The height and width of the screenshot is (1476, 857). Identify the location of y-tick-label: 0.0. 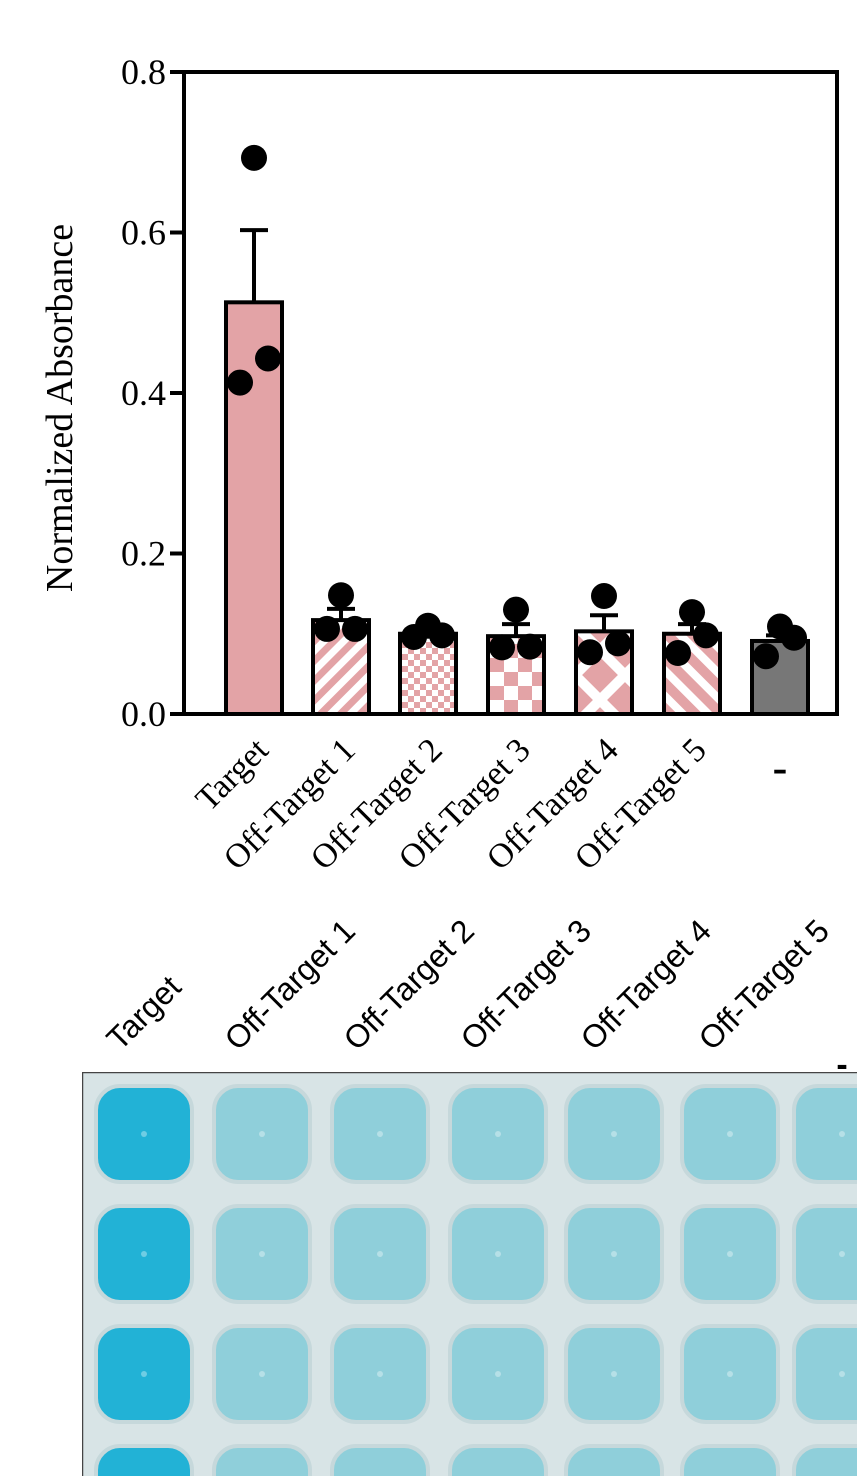
(143, 714).